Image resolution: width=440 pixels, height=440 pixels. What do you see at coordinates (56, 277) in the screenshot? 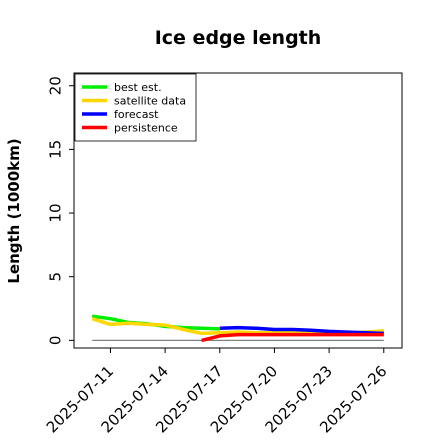
I see `y-tick-label: 5` at bounding box center [56, 277].